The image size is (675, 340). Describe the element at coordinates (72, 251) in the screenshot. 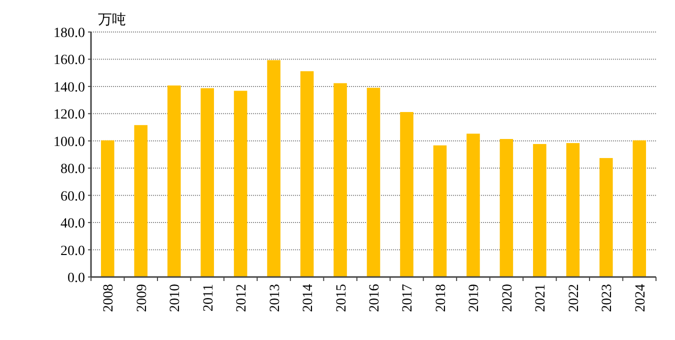

I see `y-tick-label: 20.0` at that location.